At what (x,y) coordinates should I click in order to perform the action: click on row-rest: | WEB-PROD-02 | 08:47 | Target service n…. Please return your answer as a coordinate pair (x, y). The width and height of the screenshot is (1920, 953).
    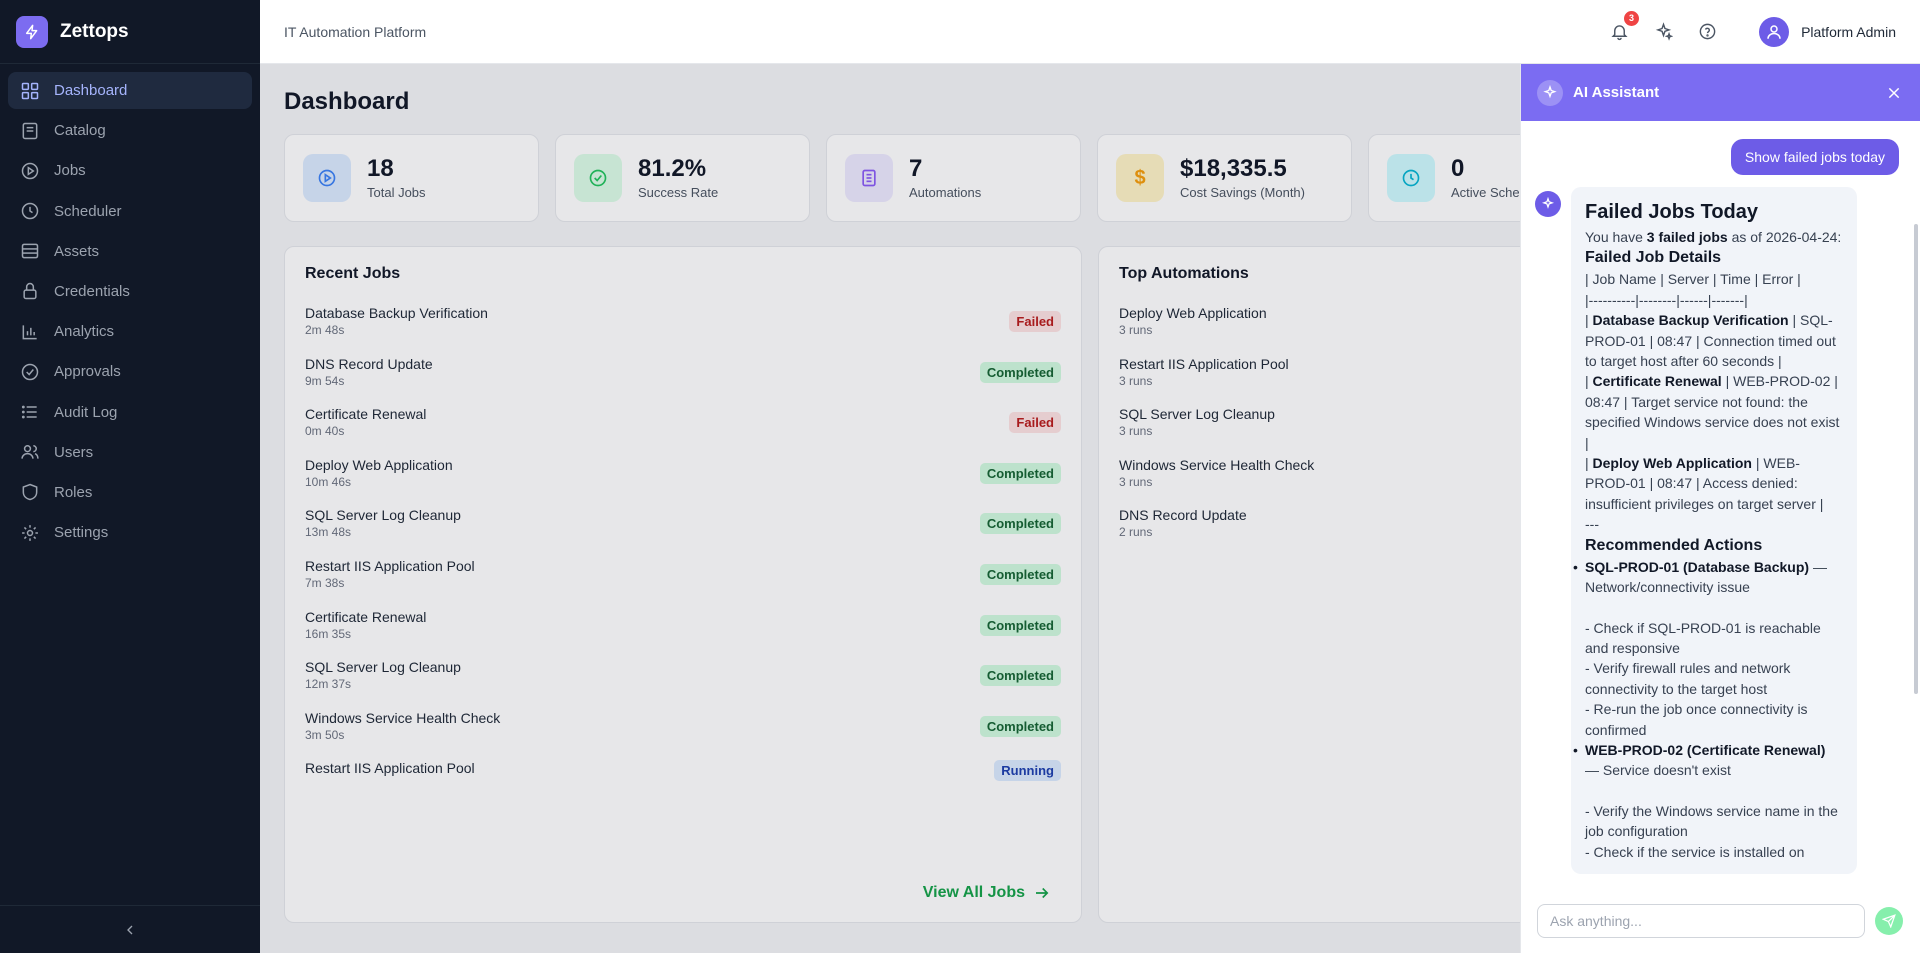
    Looking at the image, I should click on (1712, 412).